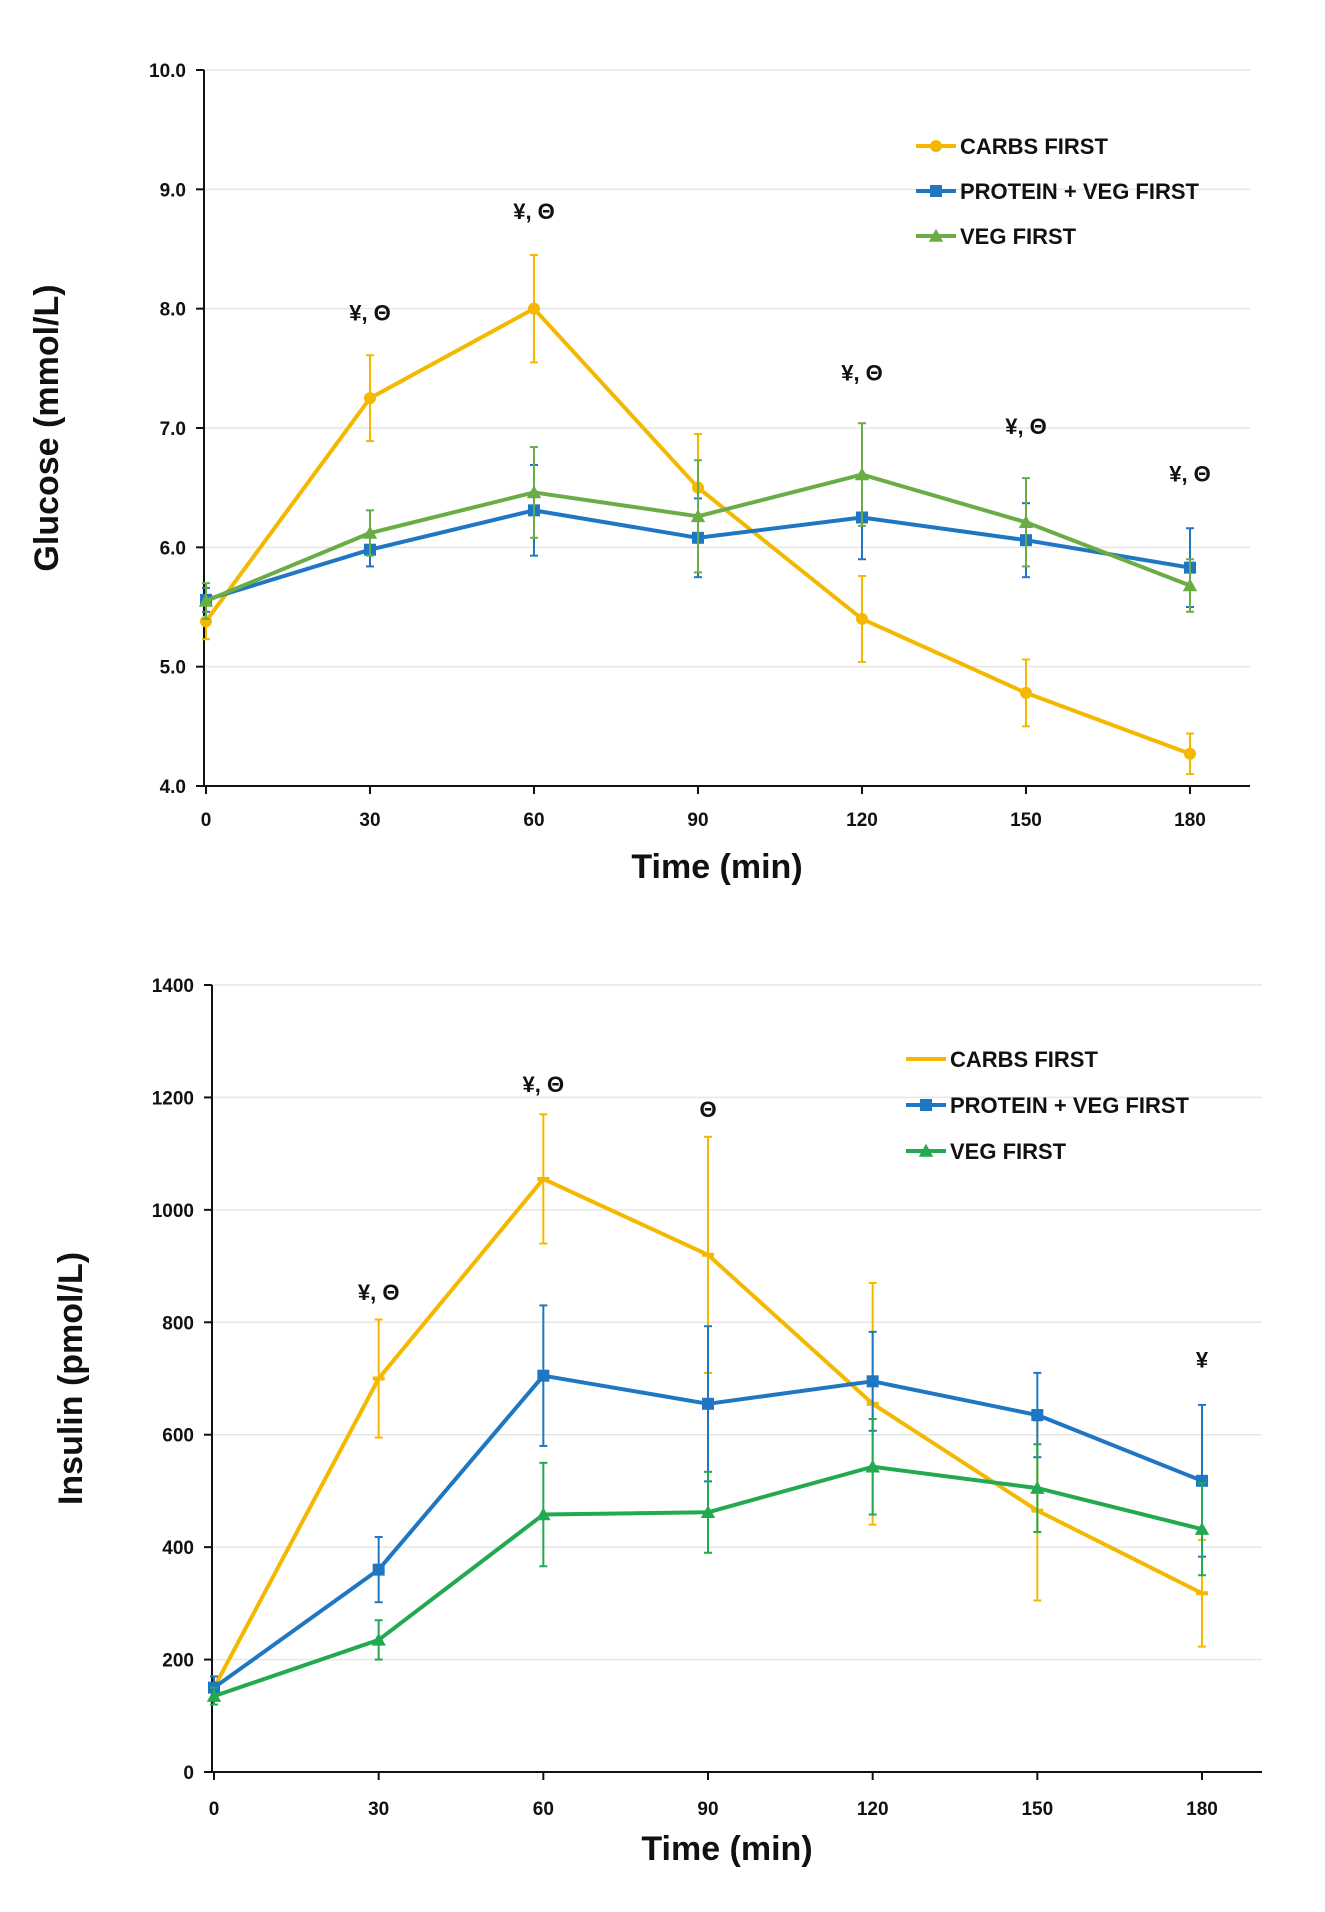 This screenshot has width=1325, height=1912. What do you see at coordinates (178, 1661) in the screenshot?
I see `y-tick-label: 200` at bounding box center [178, 1661].